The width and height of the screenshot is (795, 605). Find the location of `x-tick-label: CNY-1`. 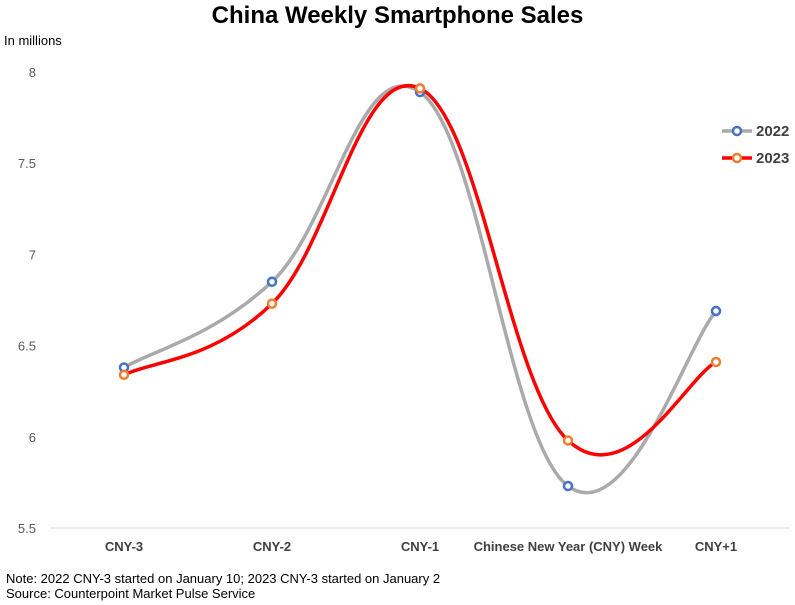

x-tick-label: CNY-1 is located at coordinates (420, 546).